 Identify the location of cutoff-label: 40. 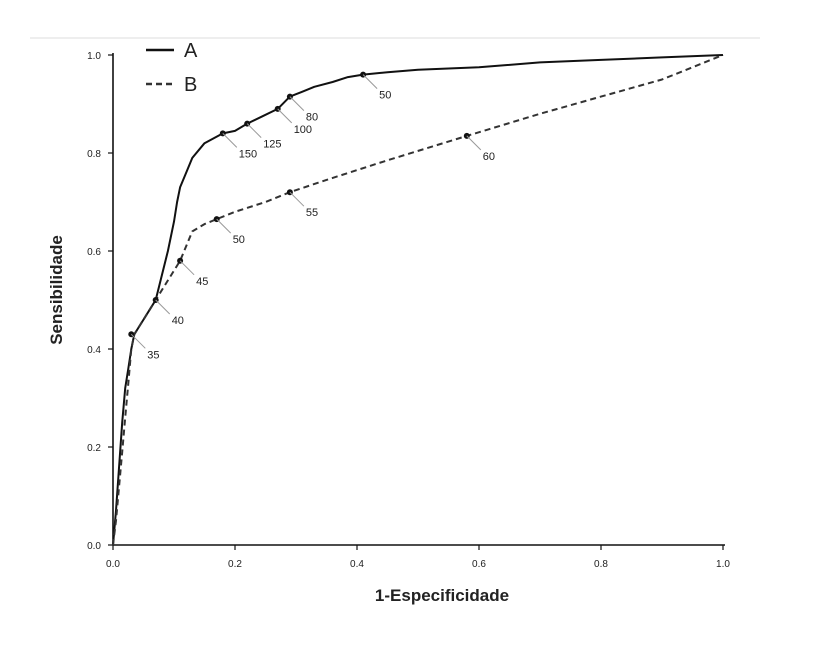
(178, 321).